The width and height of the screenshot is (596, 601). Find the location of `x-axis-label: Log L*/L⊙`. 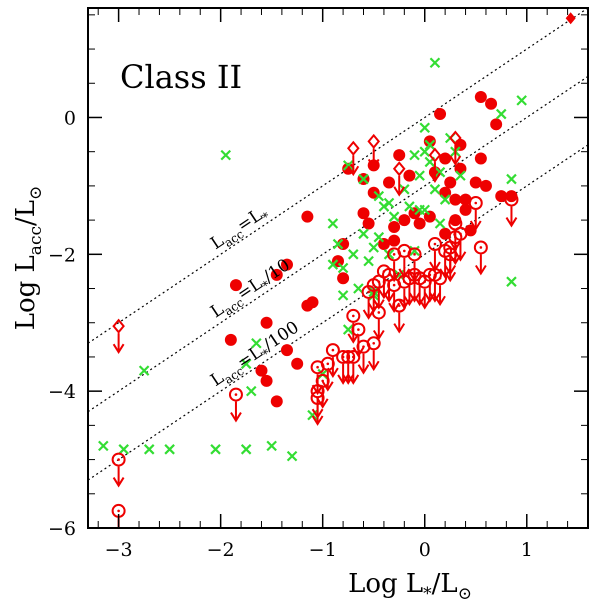

x-axis-label: Log L*/L⊙ is located at coordinates (410, 585).